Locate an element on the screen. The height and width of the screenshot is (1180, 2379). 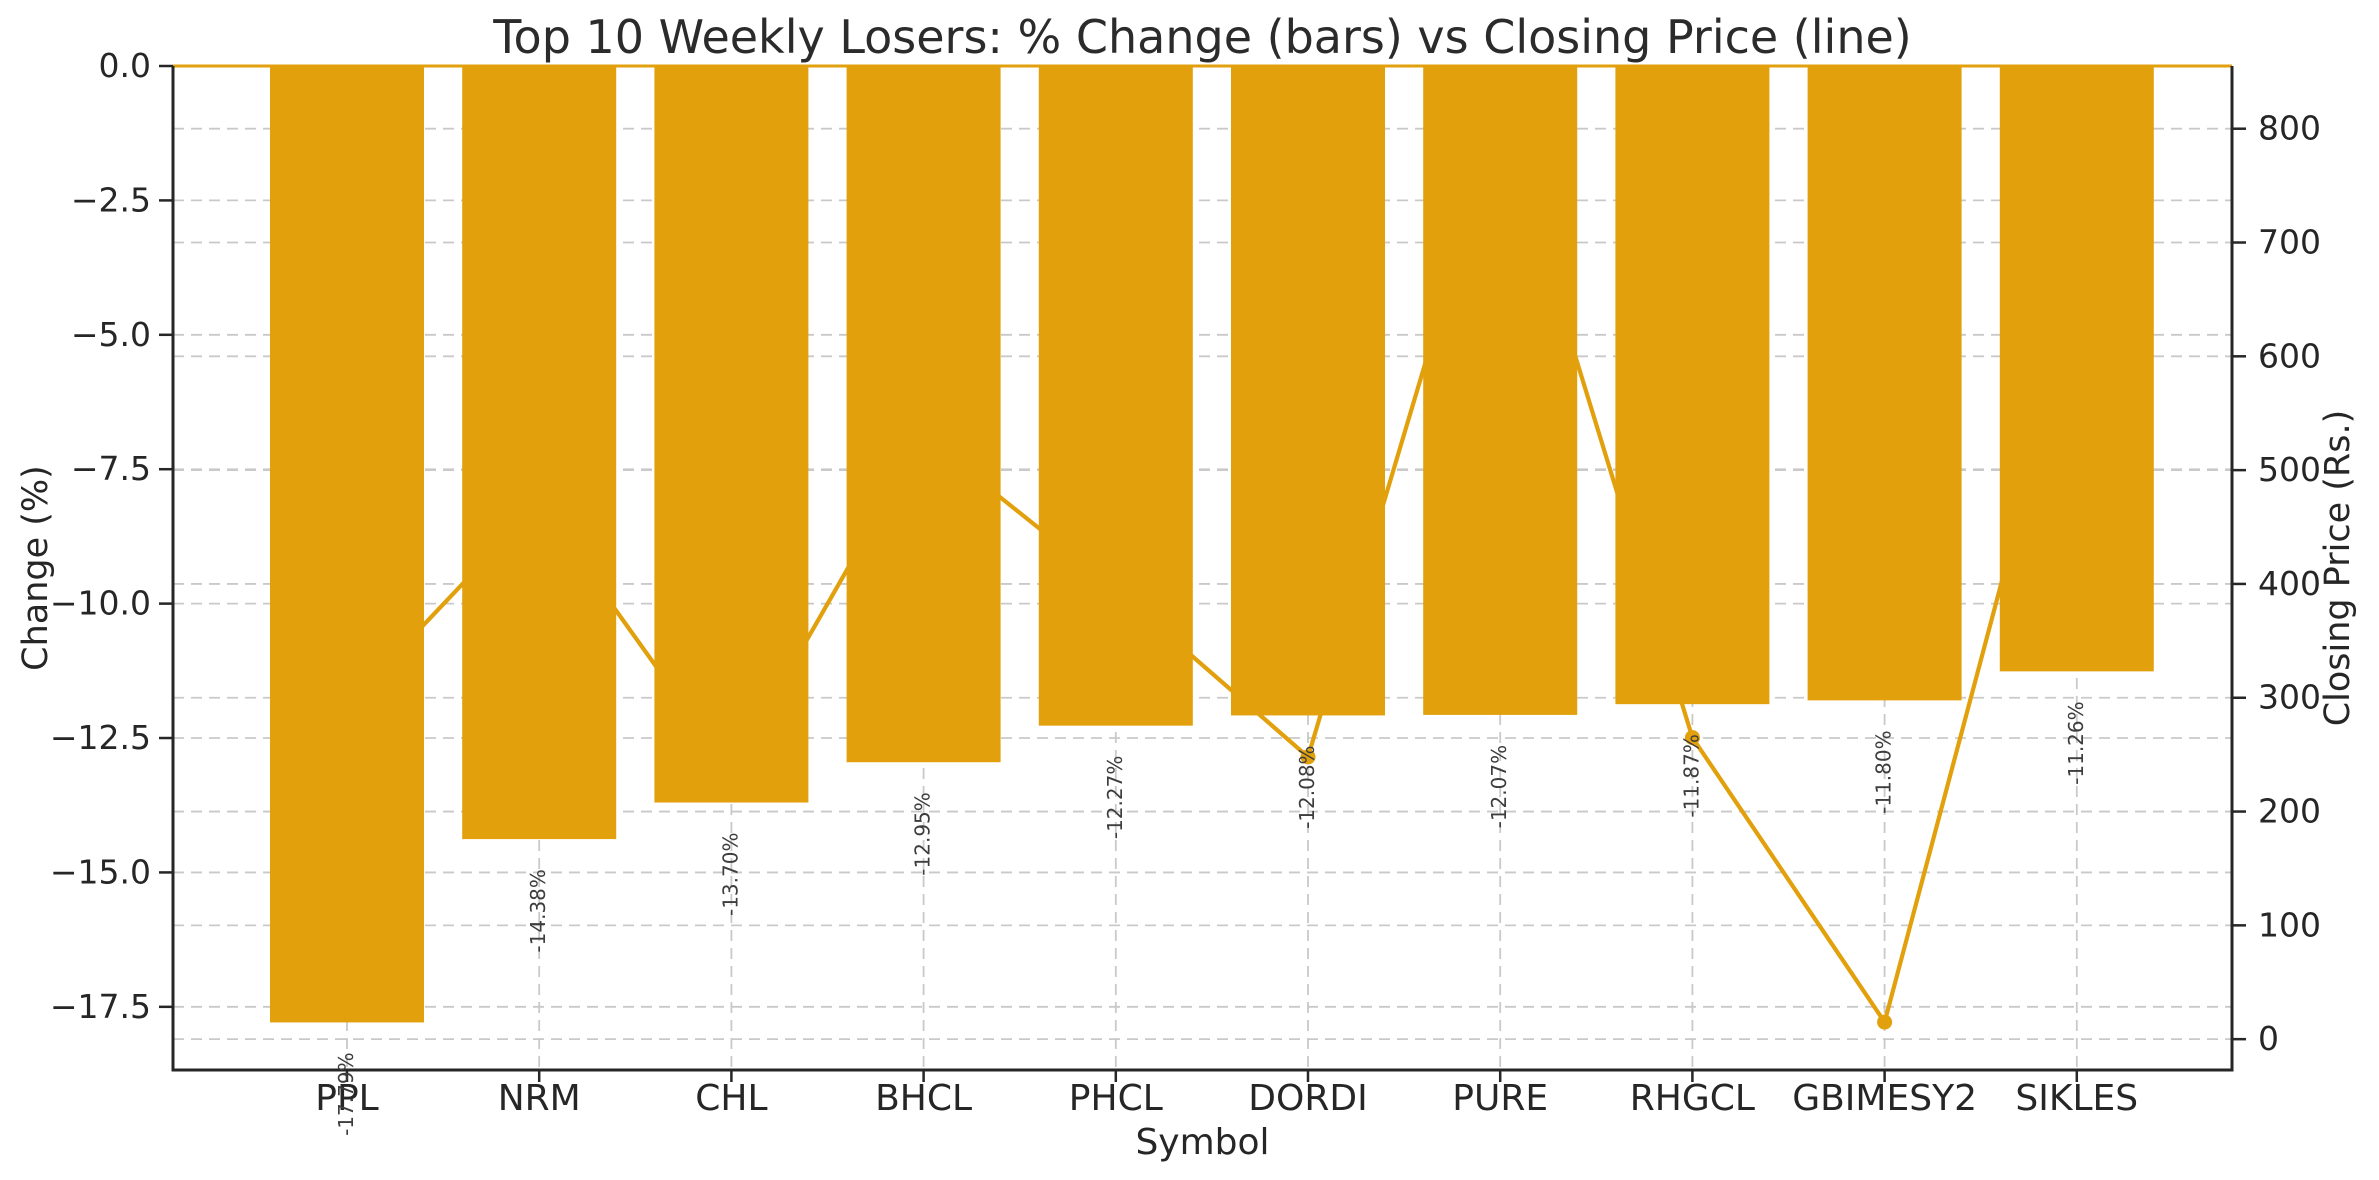
left-tick-label: −17.5 is located at coordinates (100, 1006).